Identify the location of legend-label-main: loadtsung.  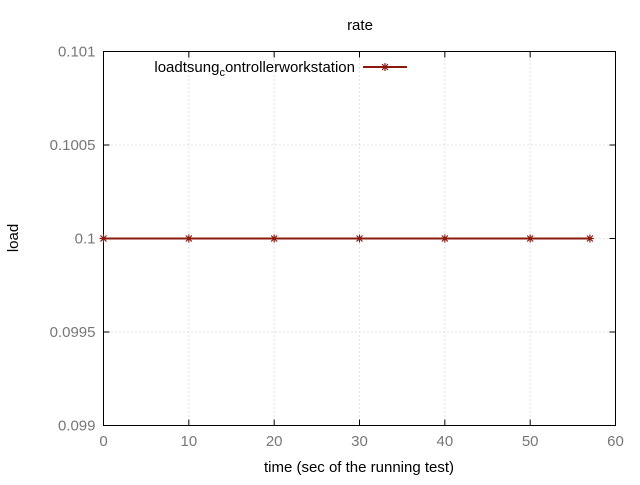
(186, 67).